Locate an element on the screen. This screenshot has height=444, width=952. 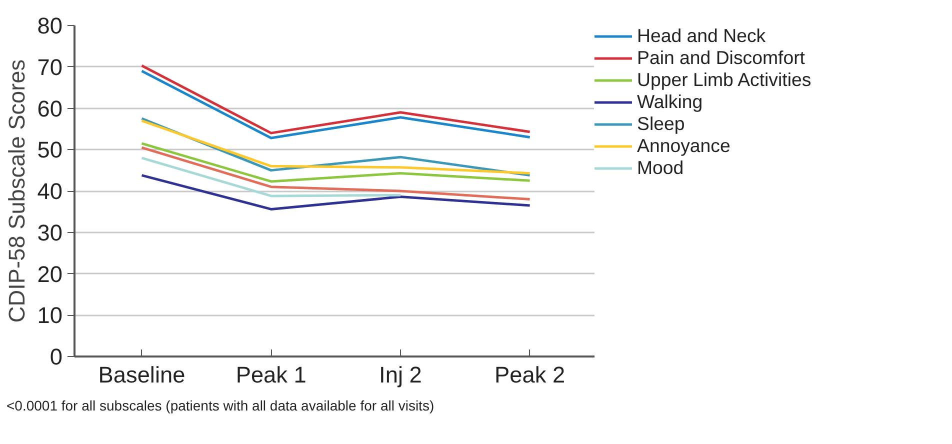
x-tick-label: Baseline is located at coordinates (142, 375).